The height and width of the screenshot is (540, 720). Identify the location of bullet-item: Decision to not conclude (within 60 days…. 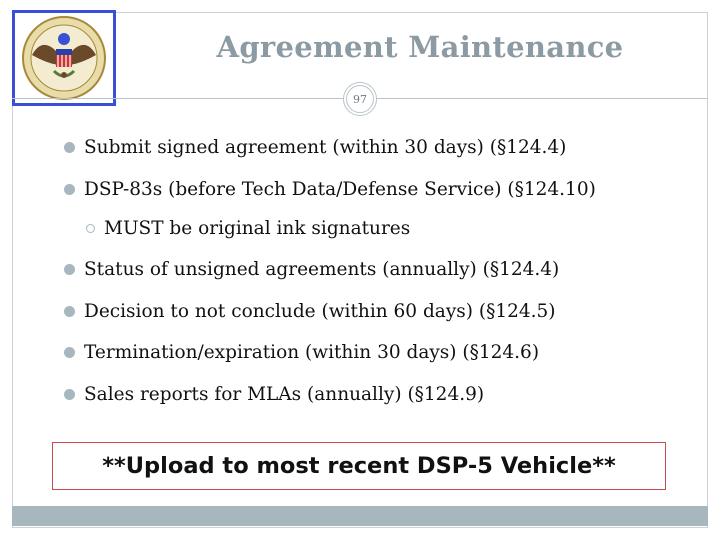
(310, 311).